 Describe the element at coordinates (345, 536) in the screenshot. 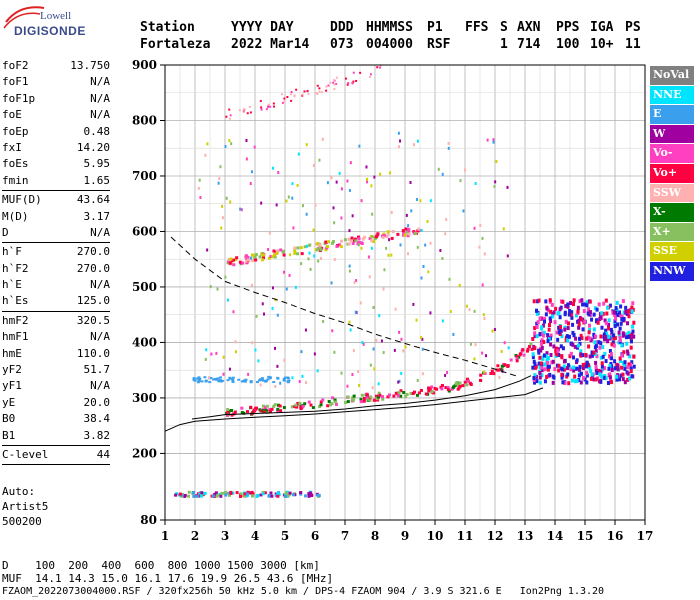

I see `x-tick-label: 7` at that location.